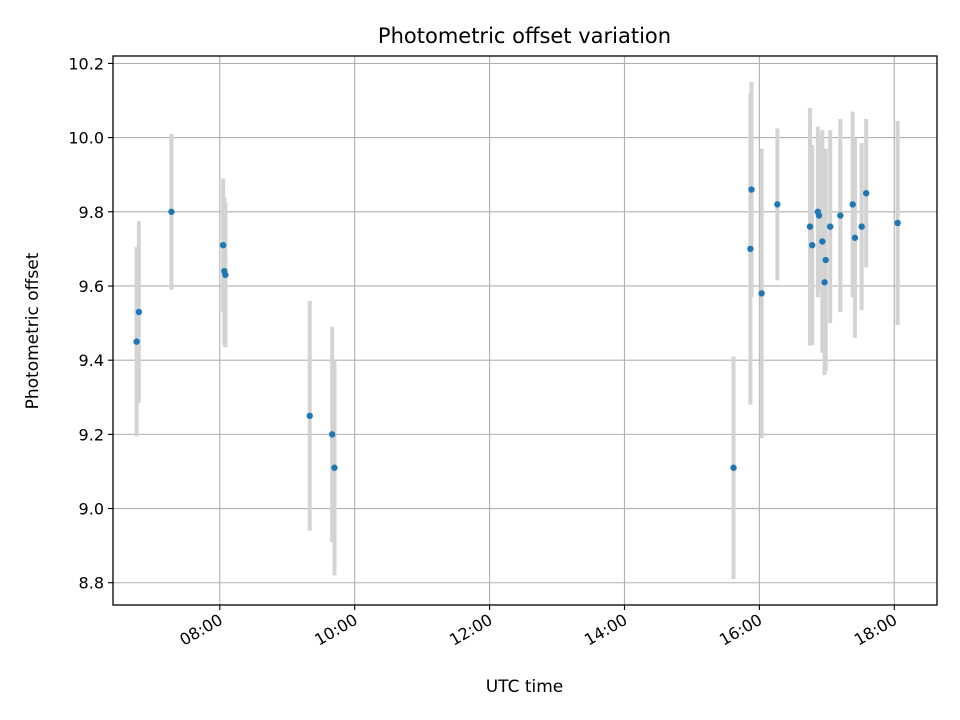 The image size is (960, 720). Describe the element at coordinates (91, 212) in the screenshot. I see `y-tick-label: 9.8` at that location.